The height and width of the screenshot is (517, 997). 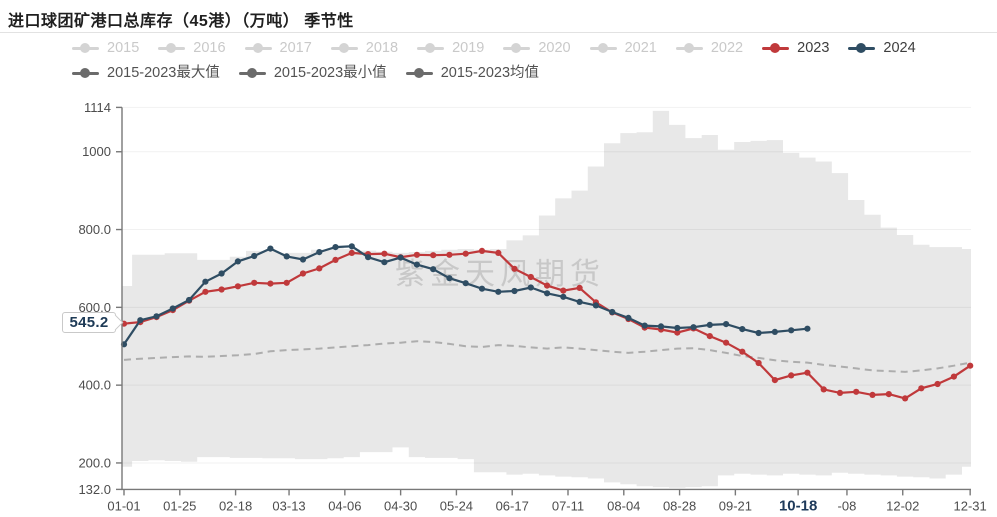 What do you see at coordinates (123, 505) in the screenshot?
I see `x-tick-label: 01-01` at bounding box center [123, 505].